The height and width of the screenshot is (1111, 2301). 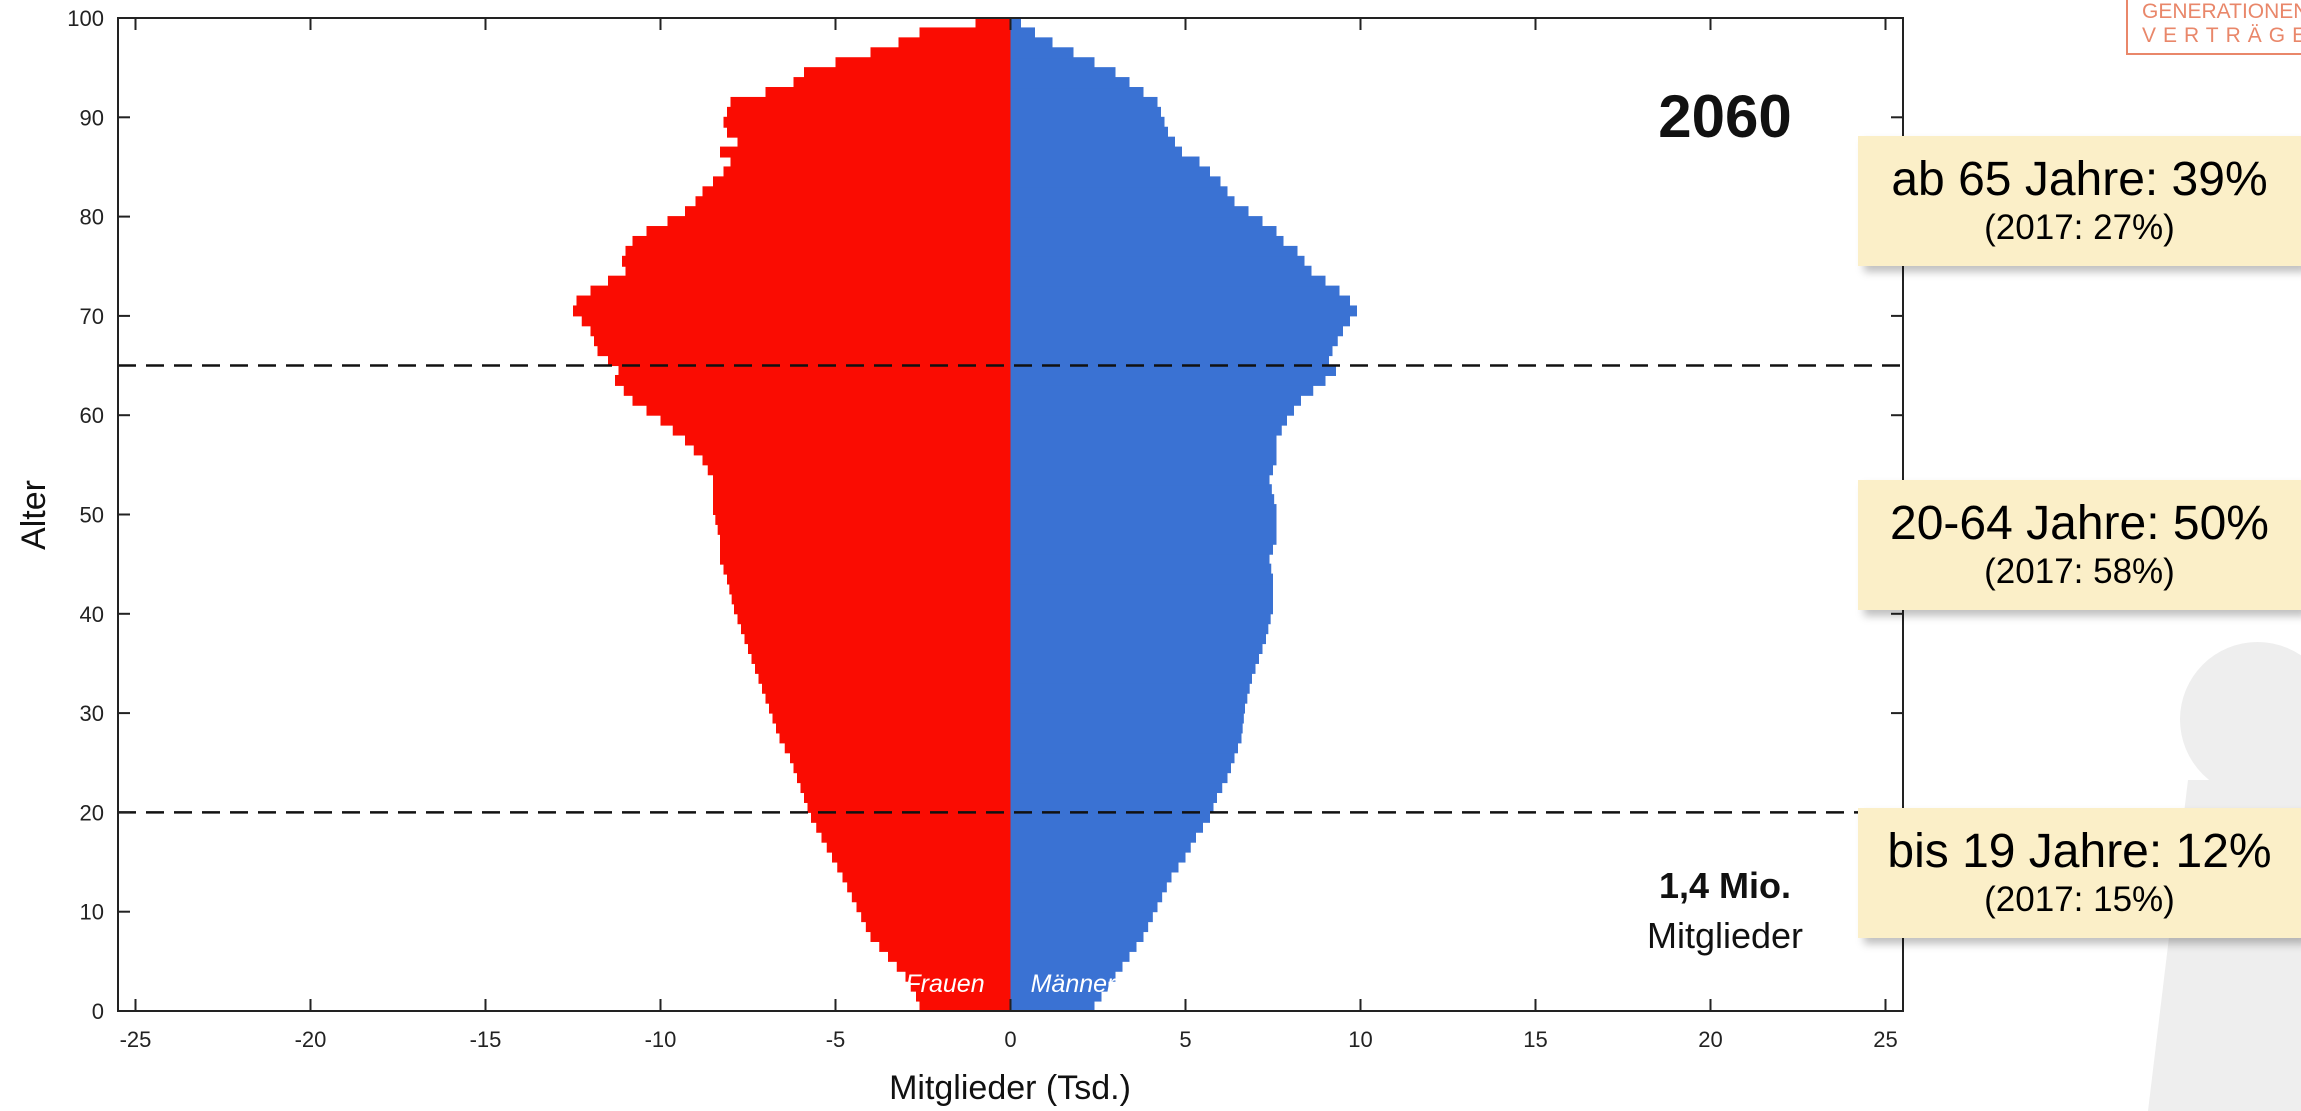 I want to click on y-tick-label: 60, so click(x=92, y=415).